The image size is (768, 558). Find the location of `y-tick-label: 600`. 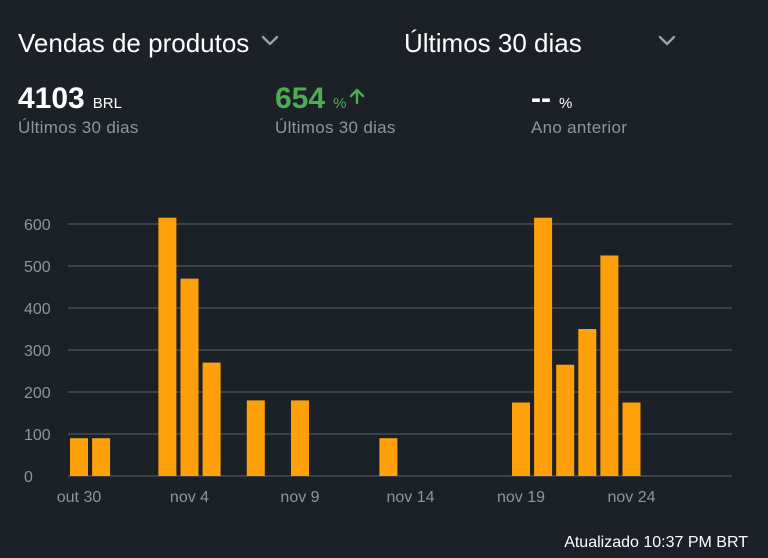

y-tick-label: 600 is located at coordinates (37, 225).